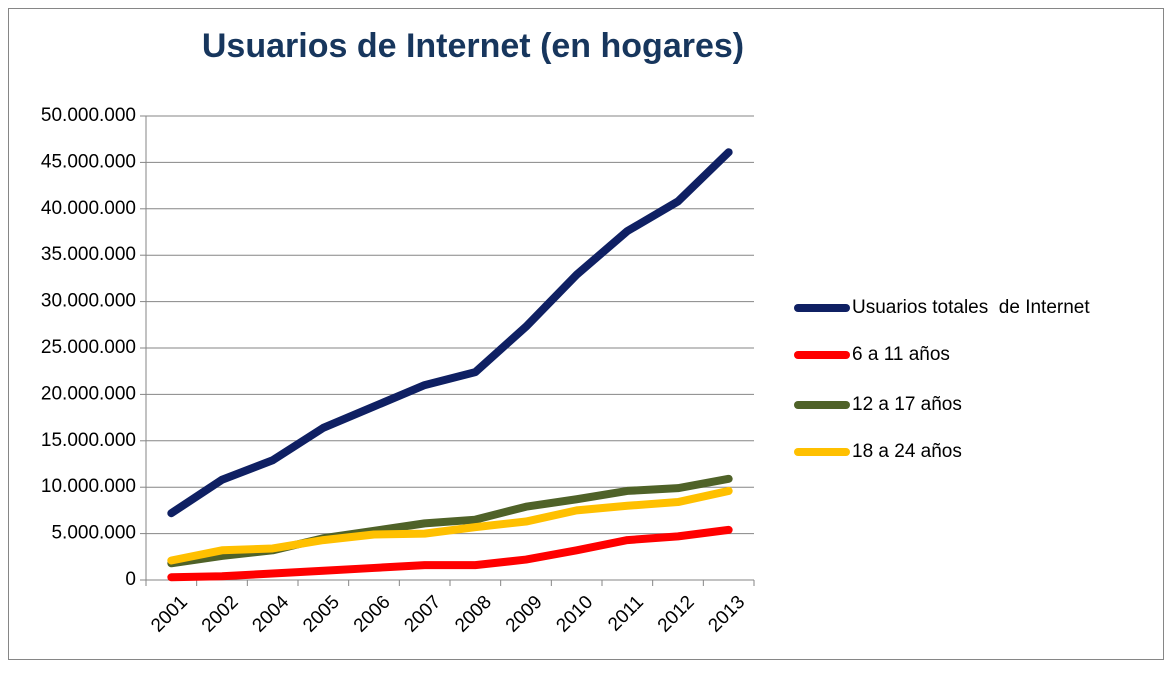 The height and width of the screenshot is (673, 1172). What do you see at coordinates (473, 46) in the screenshot?
I see `chart-title: Usuarios de Internet (en hogares)` at bounding box center [473, 46].